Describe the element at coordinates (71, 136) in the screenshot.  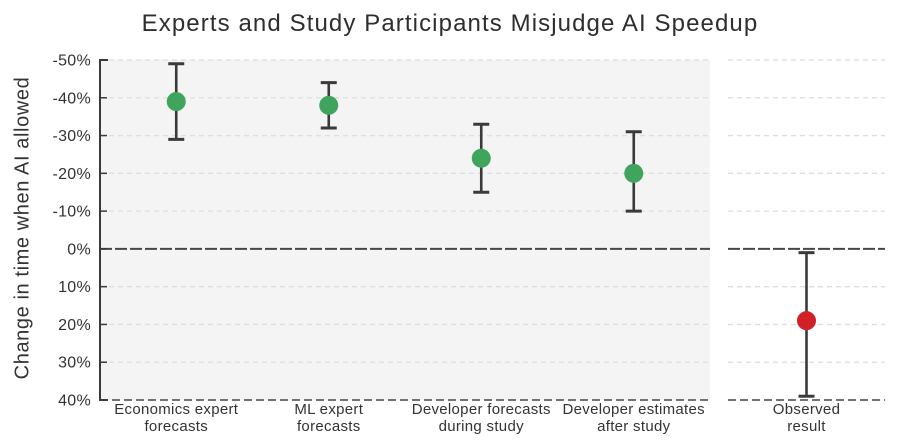
I see `y-tick-label: -30%` at that location.